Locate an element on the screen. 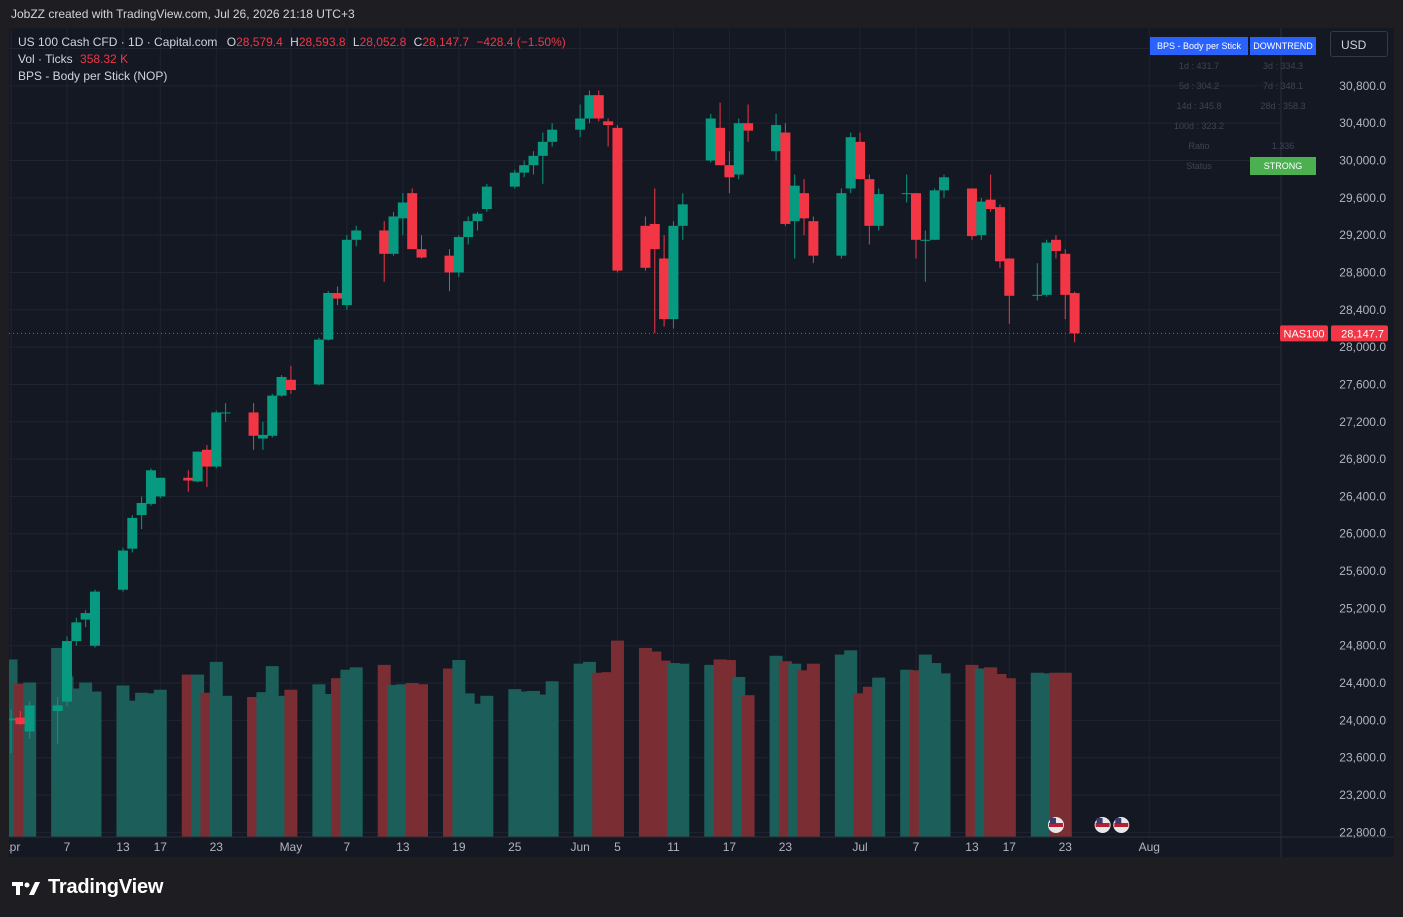  price-tick-label: 28,800.0 is located at coordinates (1362, 272).